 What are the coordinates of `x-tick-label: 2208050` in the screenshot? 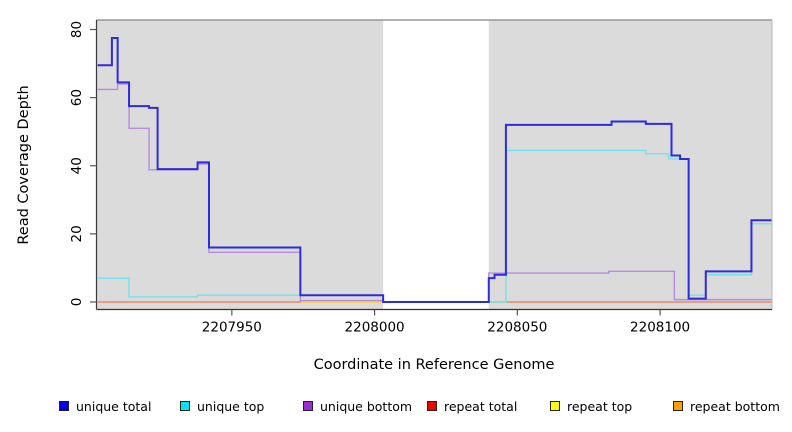 It's located at (517, 328).